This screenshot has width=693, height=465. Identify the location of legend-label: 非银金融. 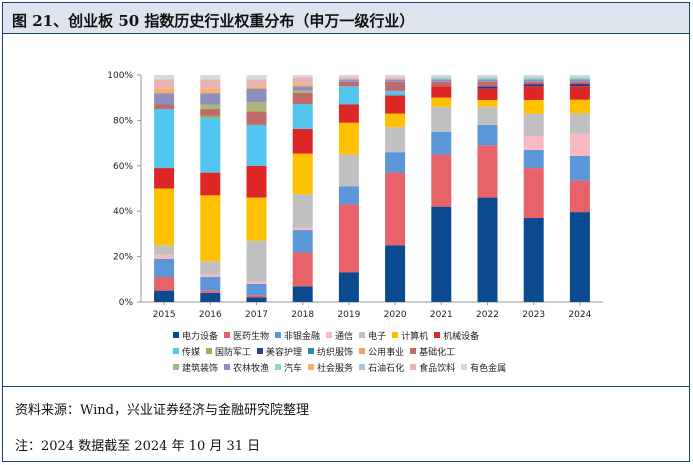
(302, 336).